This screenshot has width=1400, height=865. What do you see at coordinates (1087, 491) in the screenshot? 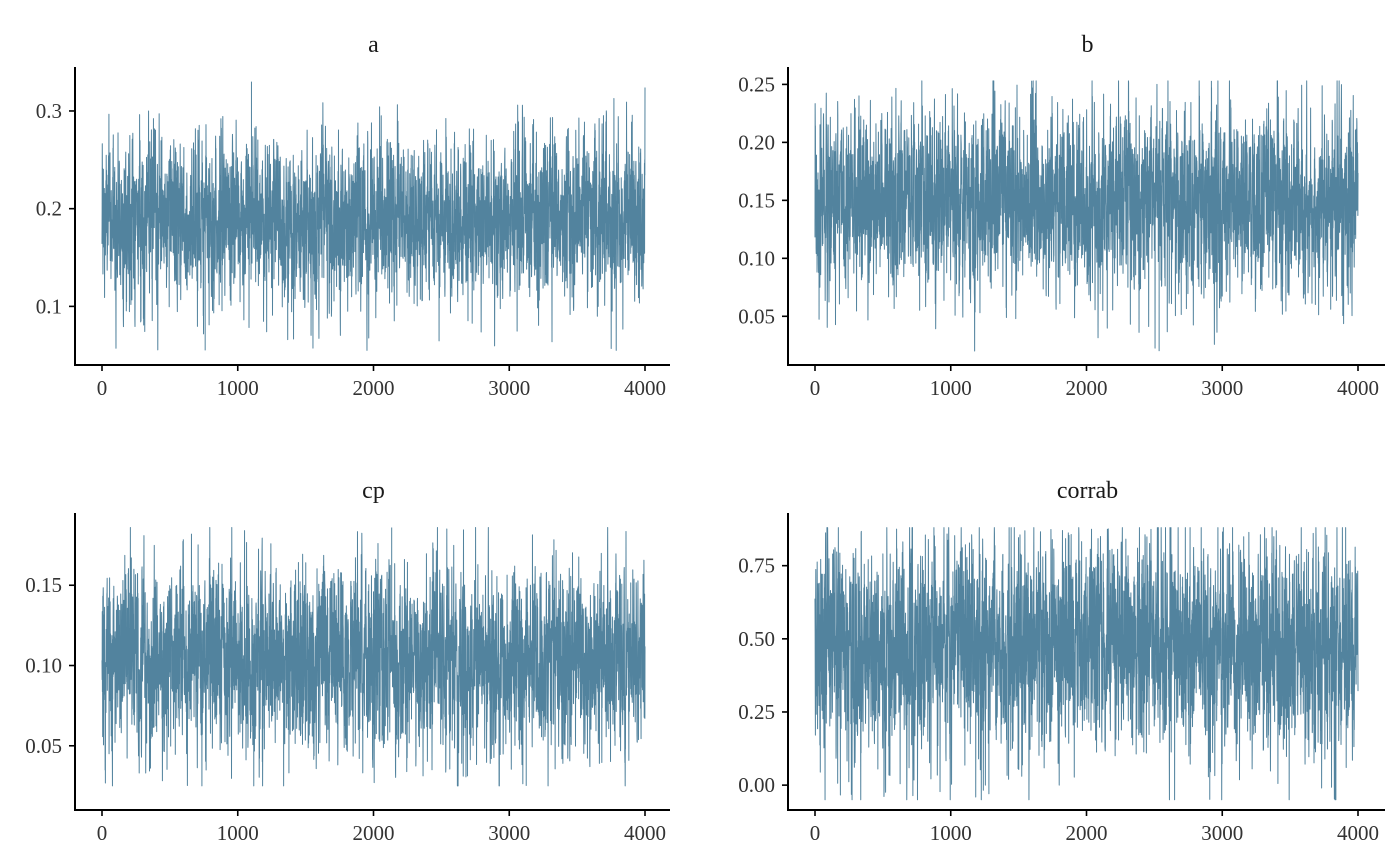
I see `panel-title: corrab` at bounding box center [1087, 491].